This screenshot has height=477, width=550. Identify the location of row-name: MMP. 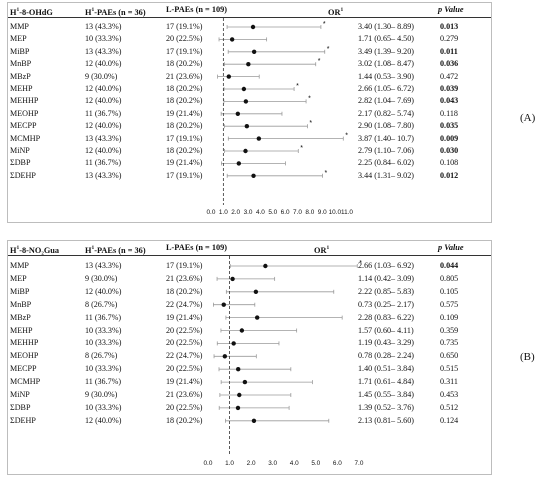
(19, 265).